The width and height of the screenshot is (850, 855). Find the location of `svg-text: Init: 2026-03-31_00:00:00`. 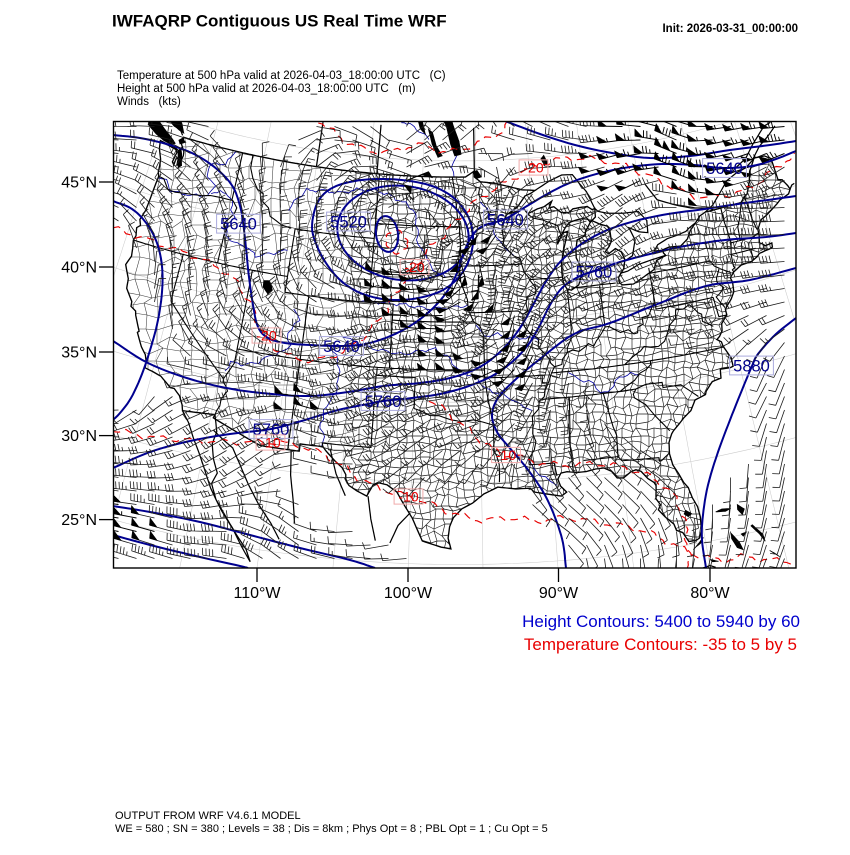

svg-text: Init: 2026-03-31_00:00:00 is located at coordinates (730, 29).